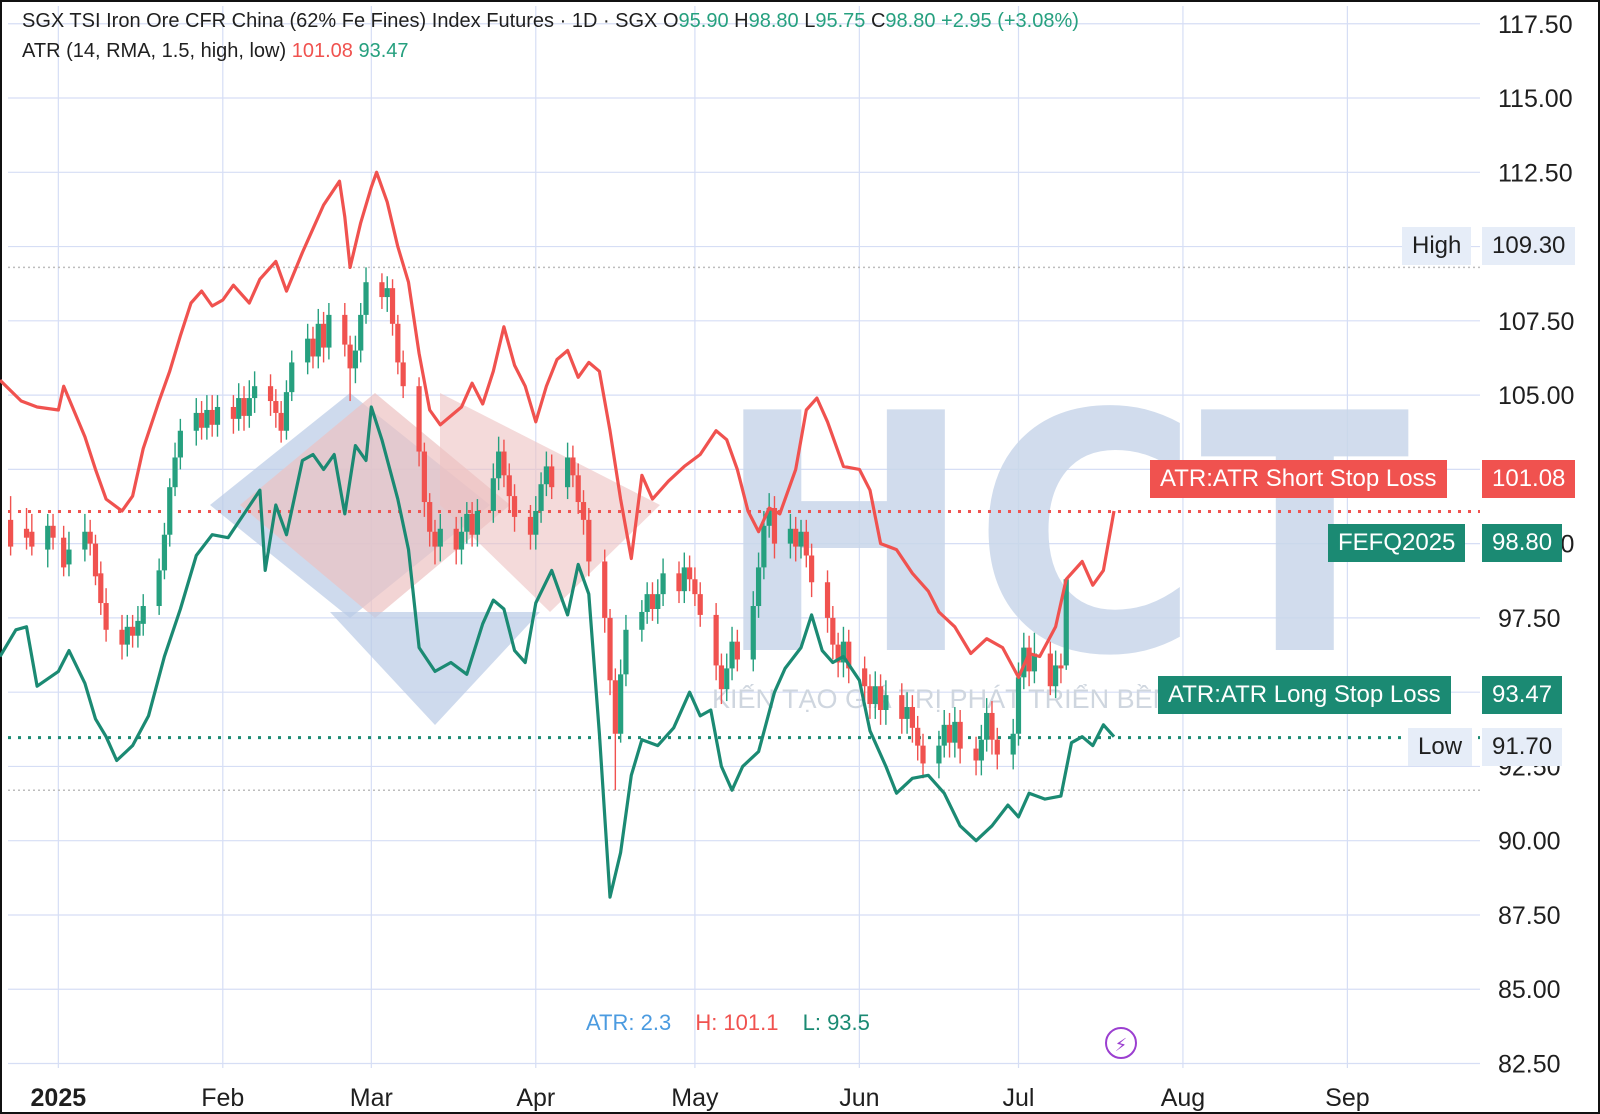 Image resolution: width=1600 pixels, height=1114 pixels. I want to click on high-label: H, so click(741, 21).